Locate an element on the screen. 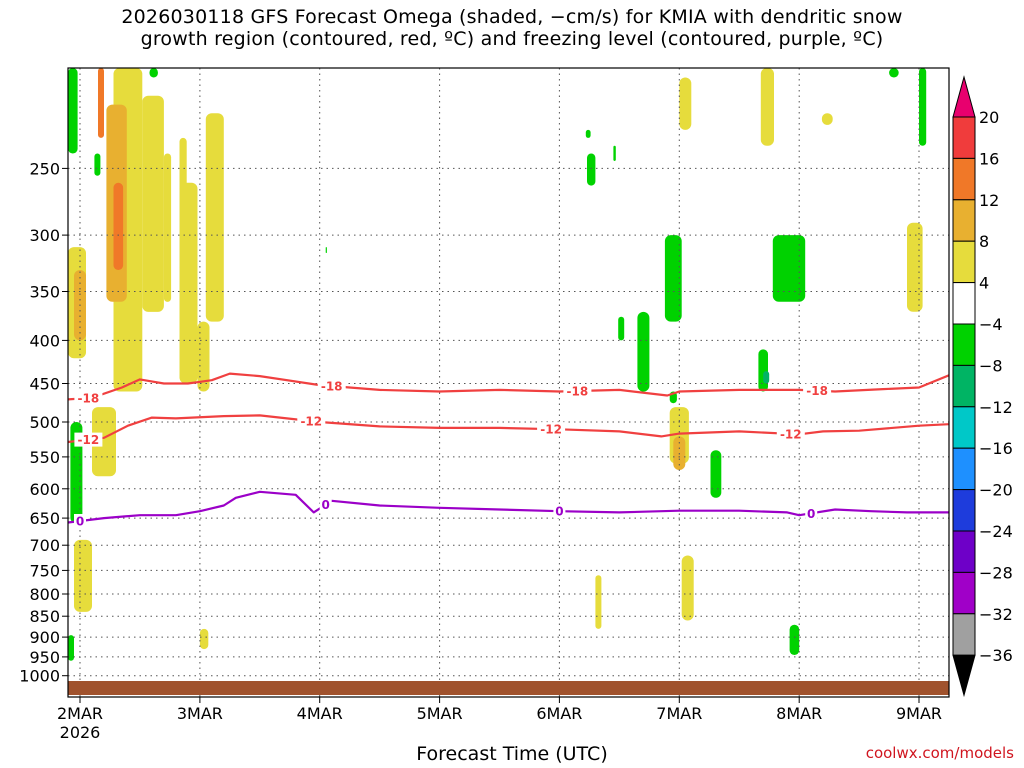 Image resolution: width=1024 pixels, height=768 pixels. x-axis: 2MAR 3MAR 4MAR 5MAR 6MAR 7MAR 8MAR 9MAR 2026 is located at coordinates (499, 719).